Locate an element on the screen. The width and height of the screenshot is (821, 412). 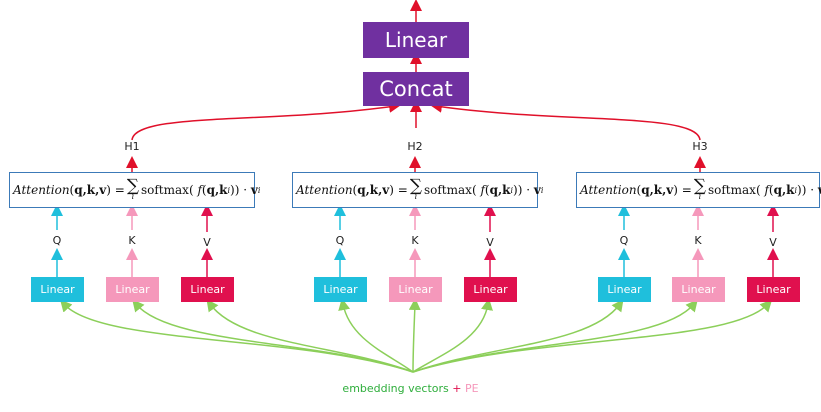
head-label-h1: H1 is located at coordinates (132, 146).